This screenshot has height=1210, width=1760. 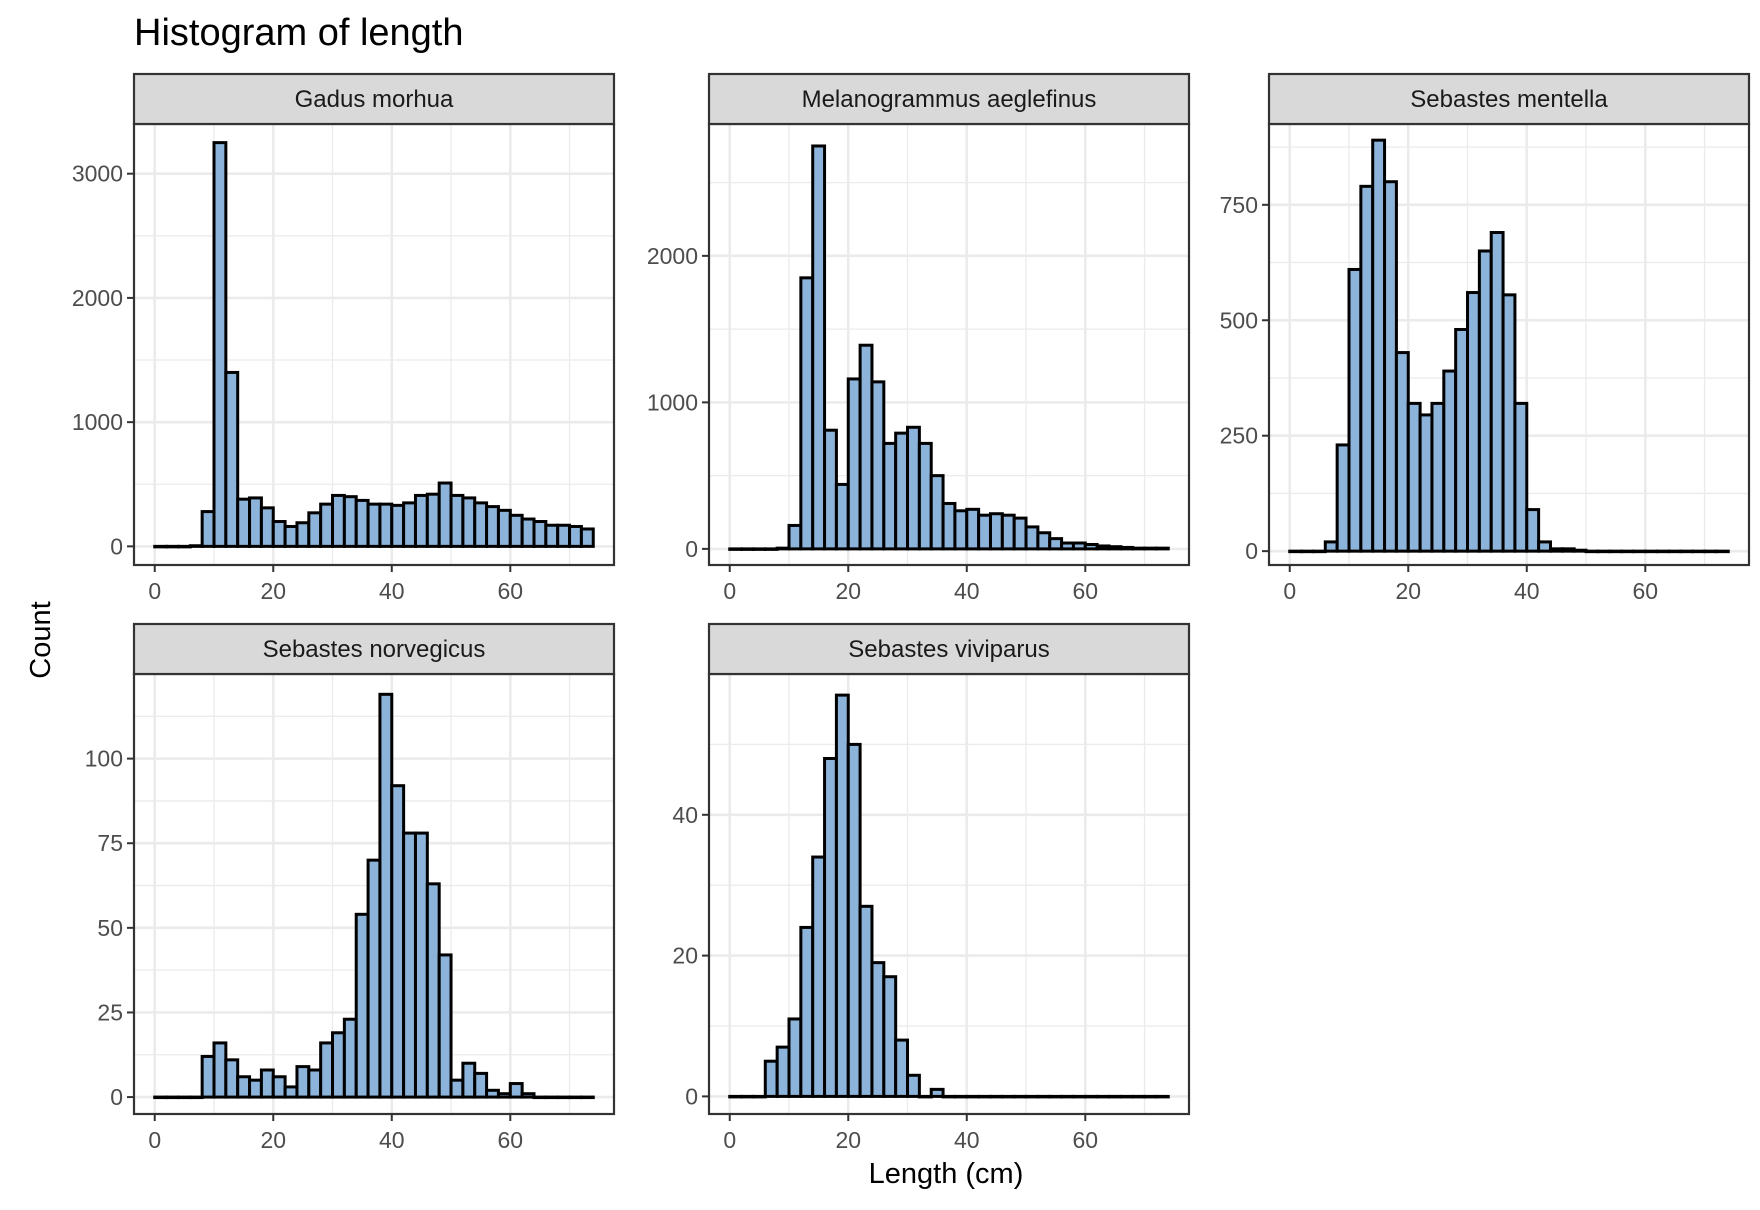 I want to click on facet-panel: Melanogrammus aeglefinus 0 1000 2000 0 20 40 60, so click(x=919, y=338).